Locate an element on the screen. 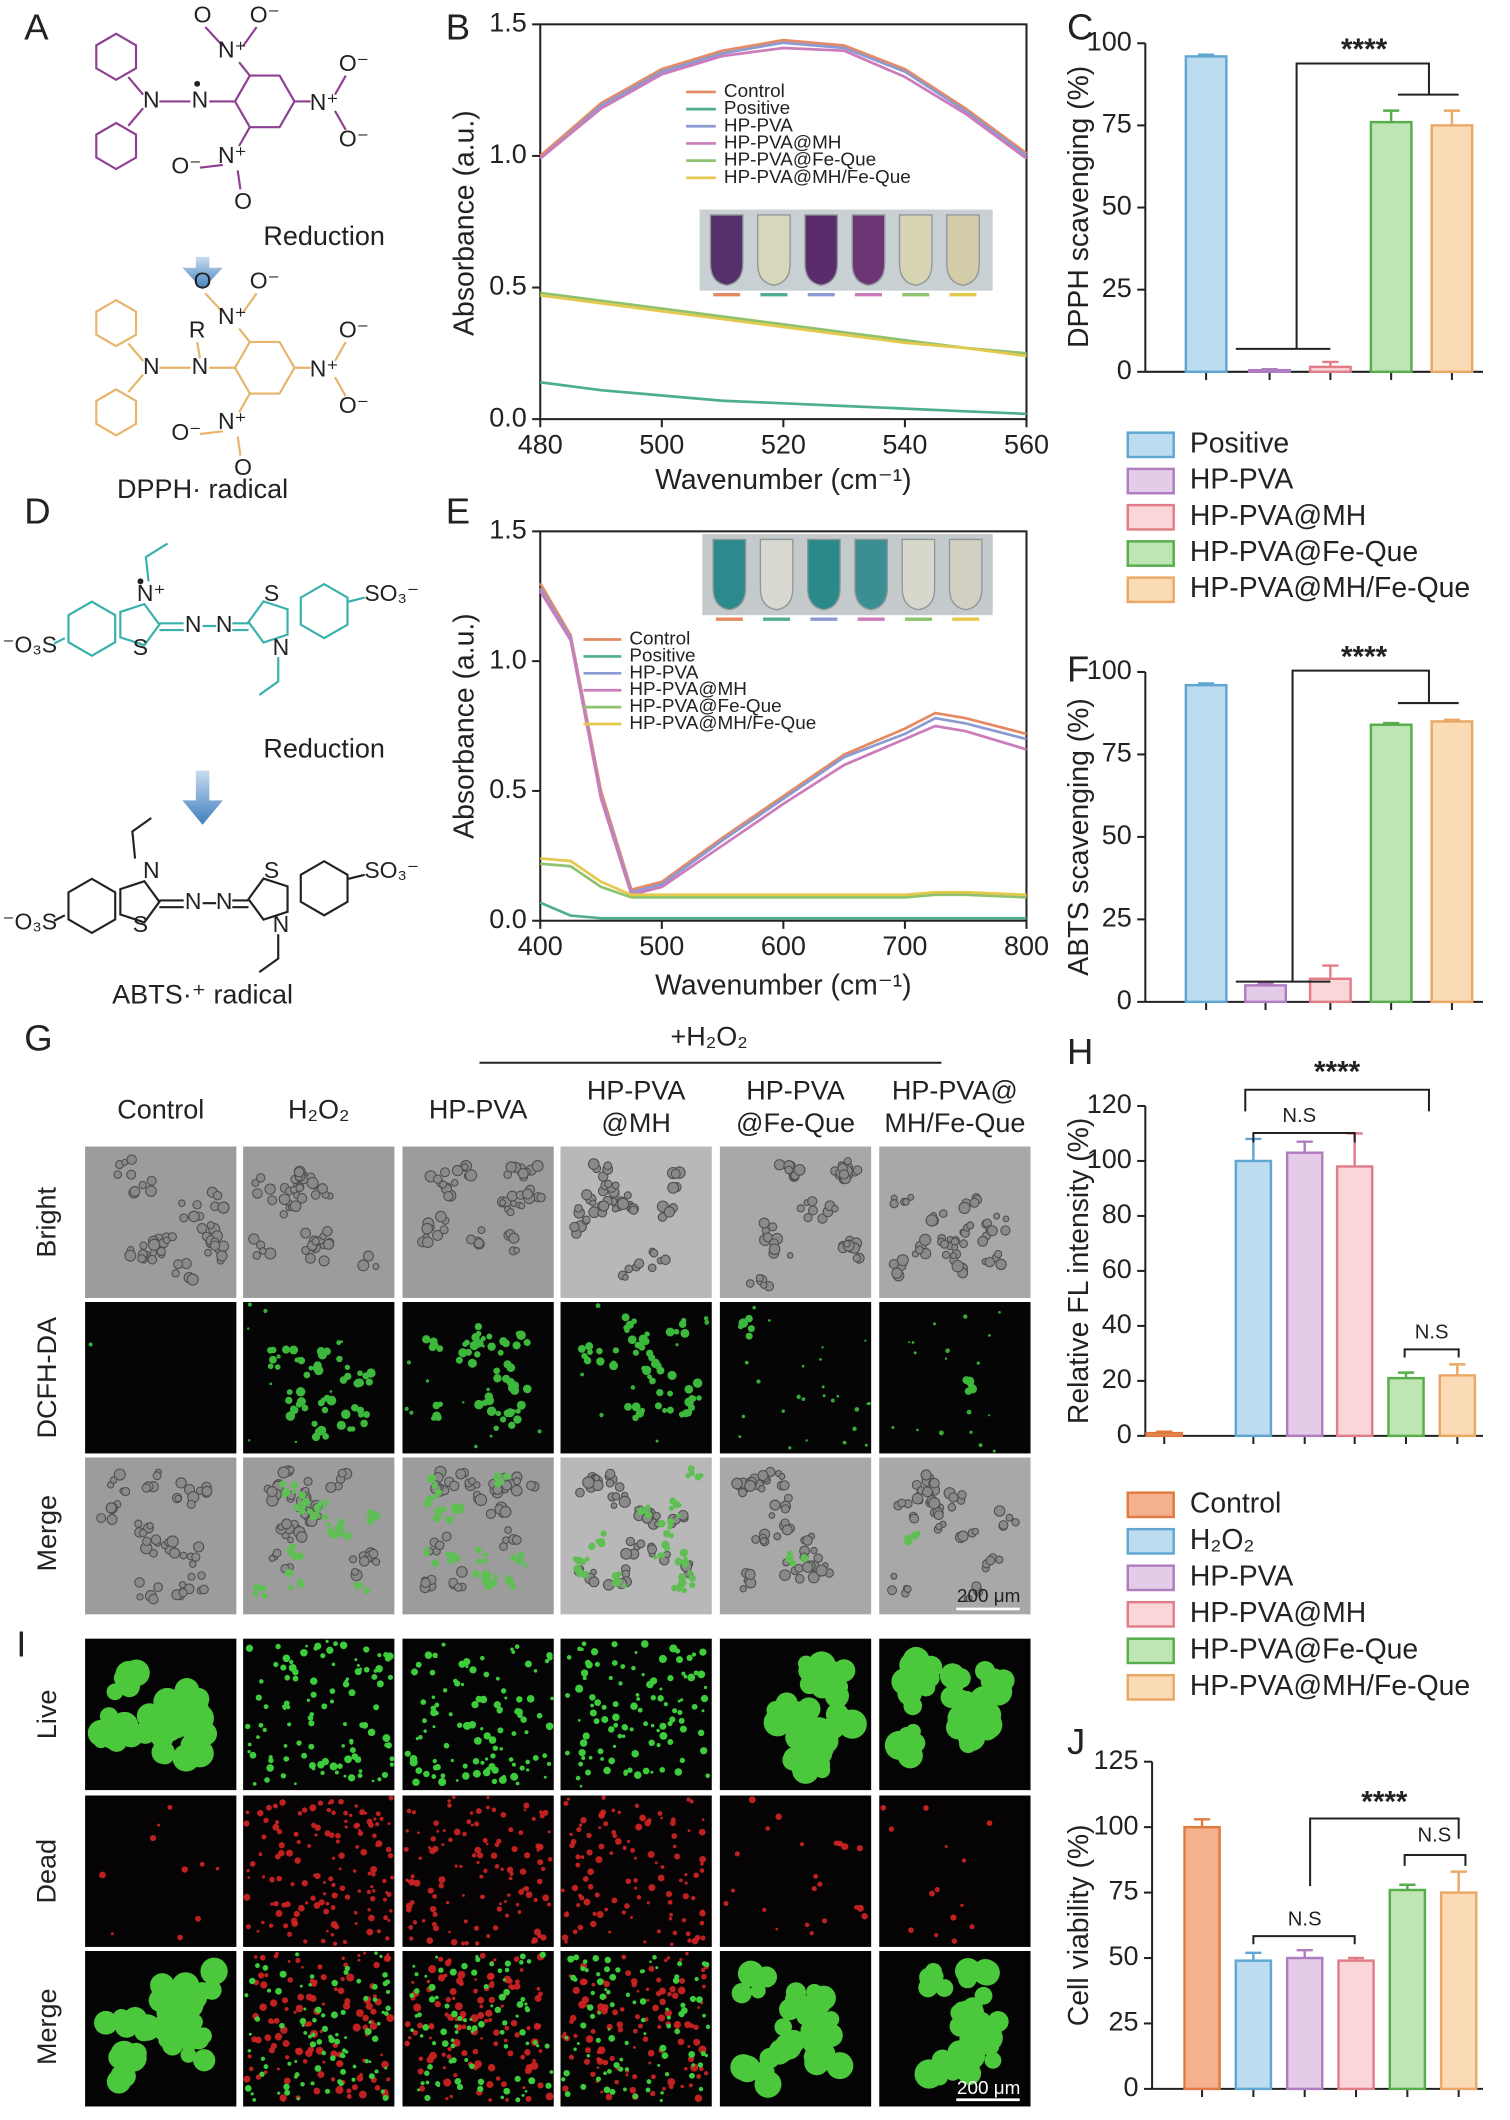 The height and width of the screenshot is (2120, 1510). atom-label: SO₃⁻ is located at coordinates (391, 870).